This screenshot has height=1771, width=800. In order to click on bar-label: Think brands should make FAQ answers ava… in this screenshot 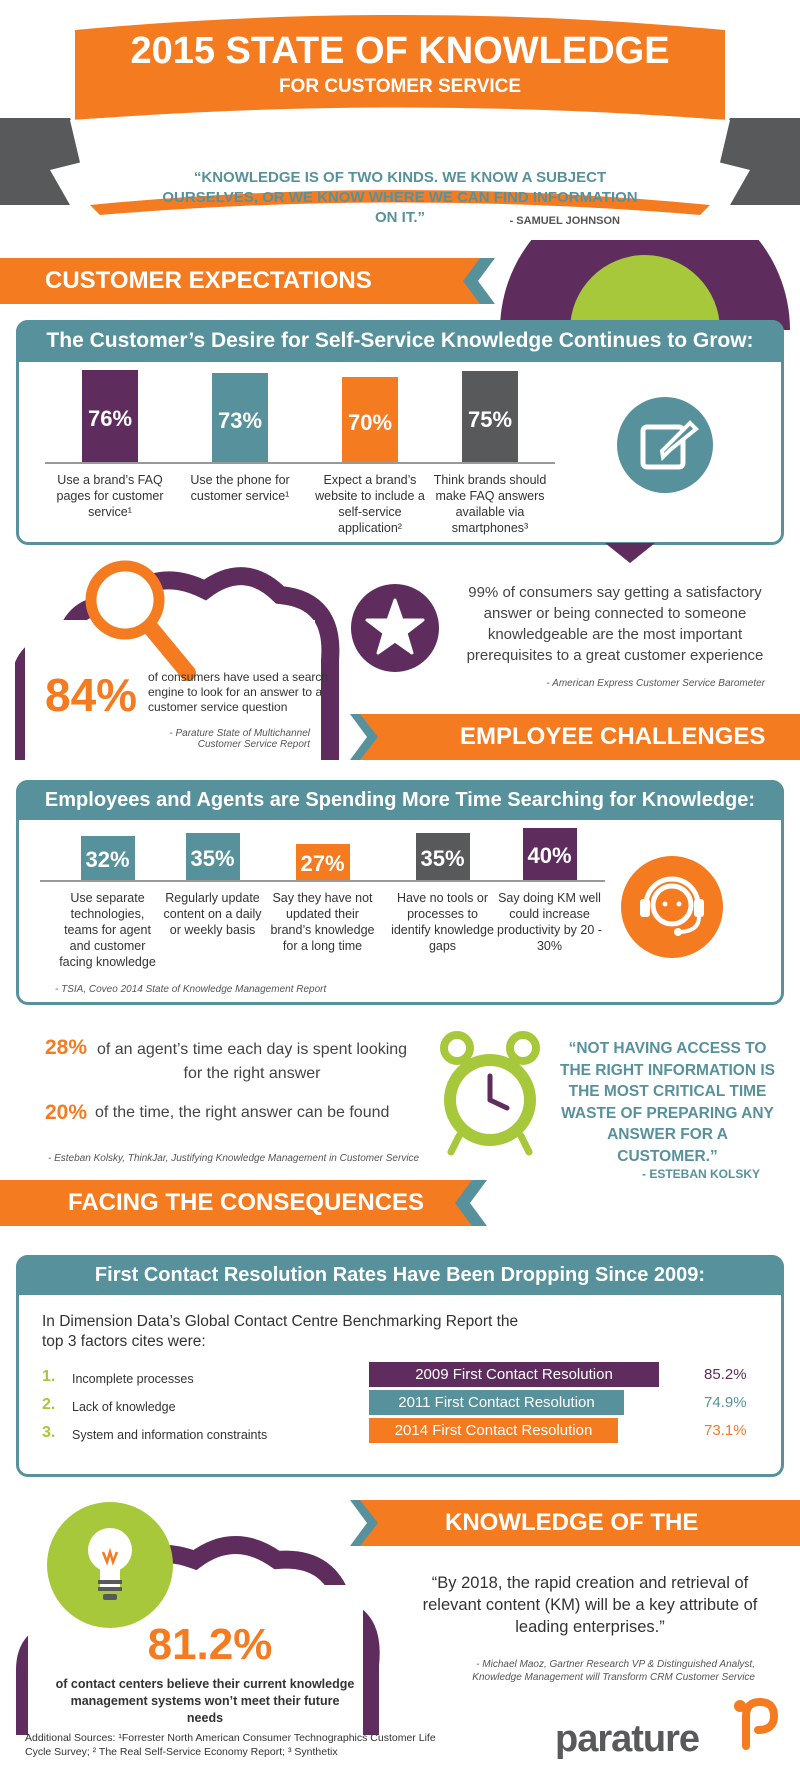, I will do `click(490, 504)`.